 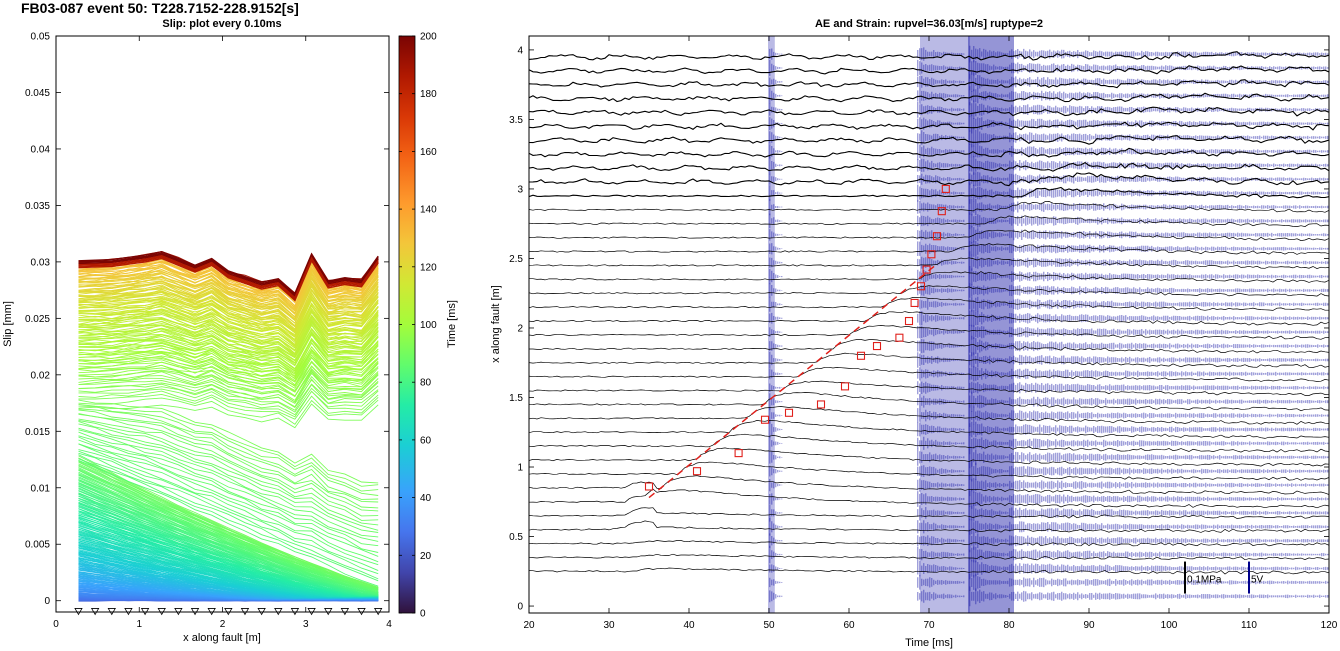 I want to click on x-tick-label: 110, so click(x=1249, y=625).